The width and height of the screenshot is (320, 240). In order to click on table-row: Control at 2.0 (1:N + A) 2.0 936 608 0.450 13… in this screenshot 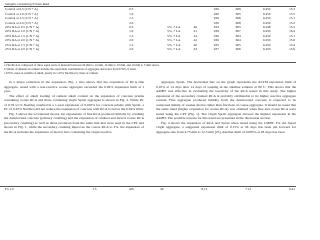, I will do `click(150, 23)`.